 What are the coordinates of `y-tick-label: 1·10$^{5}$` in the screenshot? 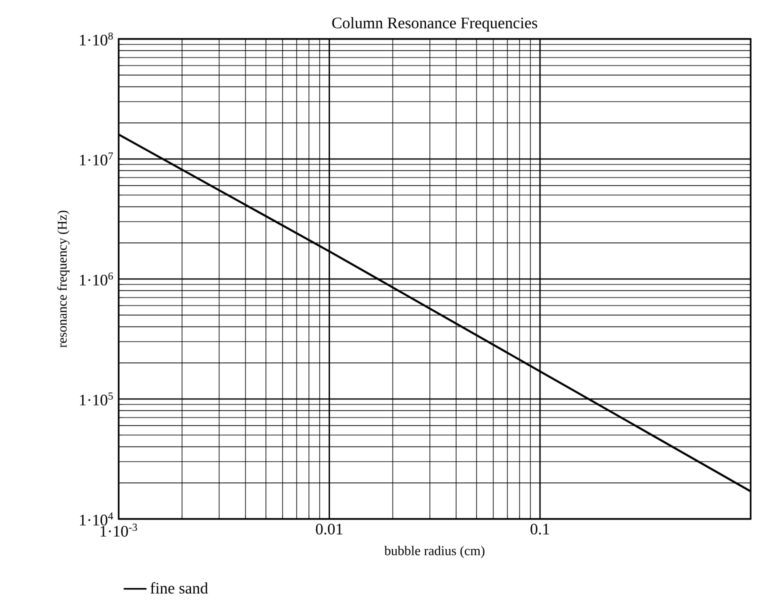 It's located at (96, 399).